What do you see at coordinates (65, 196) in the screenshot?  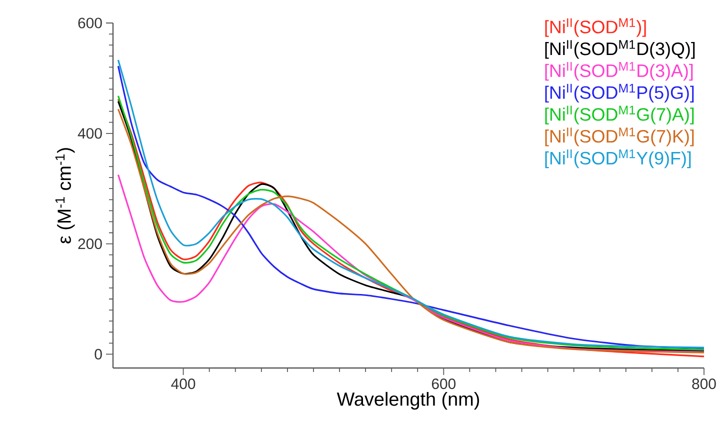 I see `y-axis-title: ε (M$^{-1}$ cm$^{-1}$)` at bounding box center [65, 196].